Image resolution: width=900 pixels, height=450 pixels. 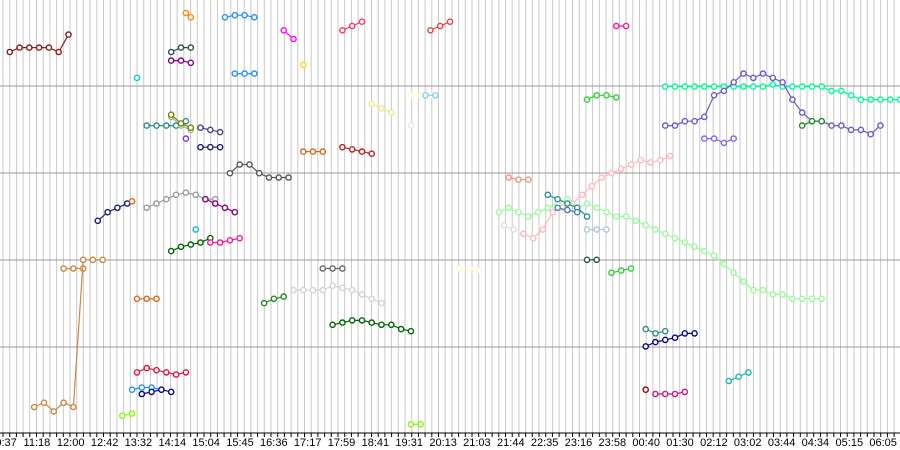 What do you see at coordinates (409, 443) in the screenshot?
I see `x-tick-label: 19:31` at bounding box center [409, 443].